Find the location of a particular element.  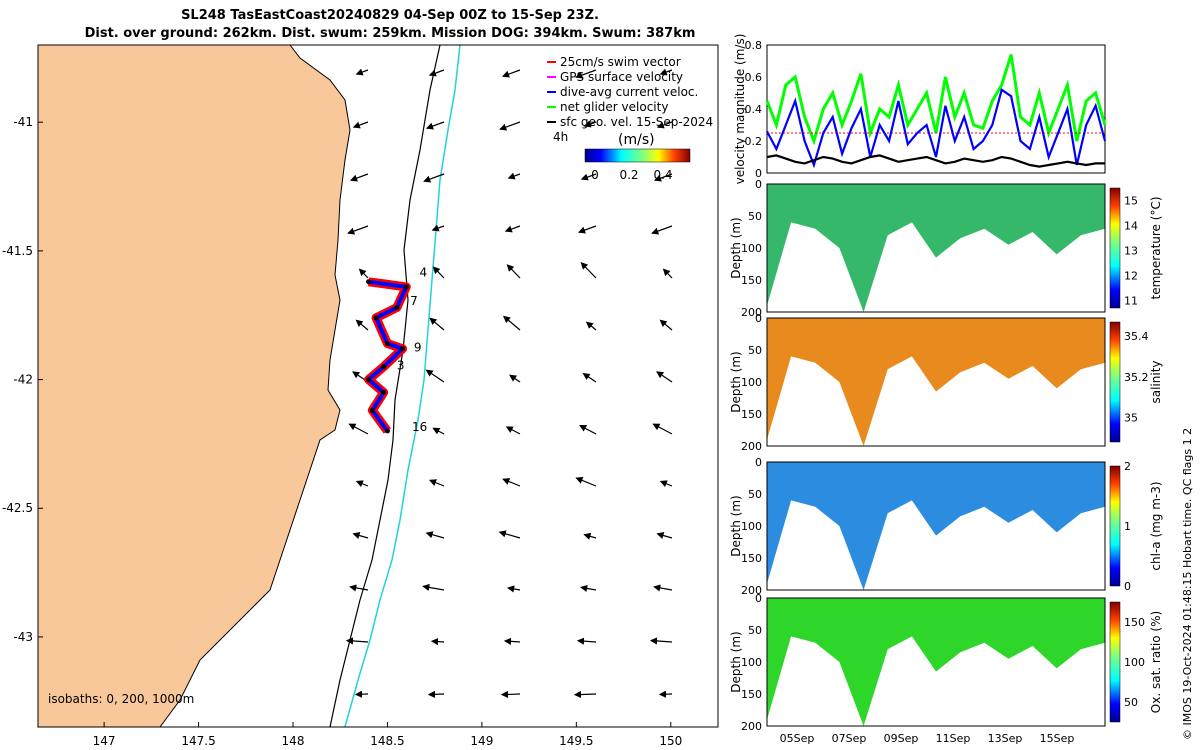

isobath-1000m is located at coordinates (402, 386).